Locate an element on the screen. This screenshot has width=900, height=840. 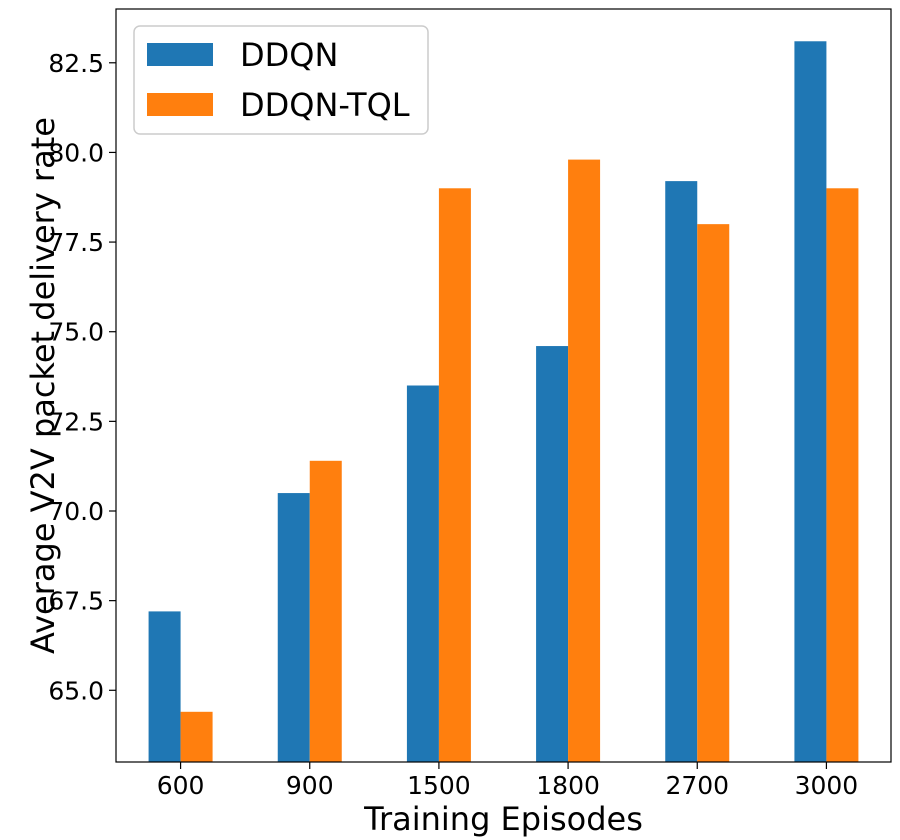
y-tick-label: 70.0 is located at coordinates (76, 511).